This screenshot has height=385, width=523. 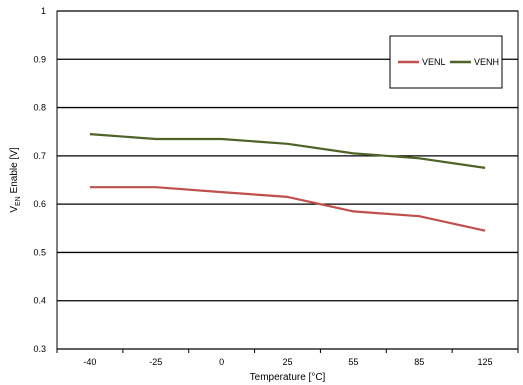 I want to click on y-axis-label-main: V, so click(x=14, y=209).